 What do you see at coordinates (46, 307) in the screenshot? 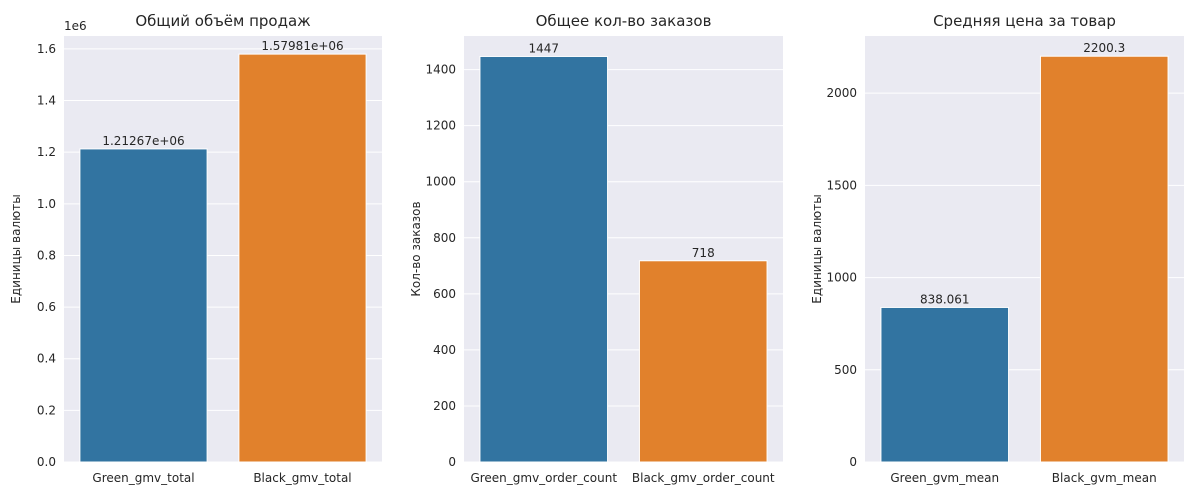
I see `y-tick-label: 0.6` at bounding box center [46, 307].